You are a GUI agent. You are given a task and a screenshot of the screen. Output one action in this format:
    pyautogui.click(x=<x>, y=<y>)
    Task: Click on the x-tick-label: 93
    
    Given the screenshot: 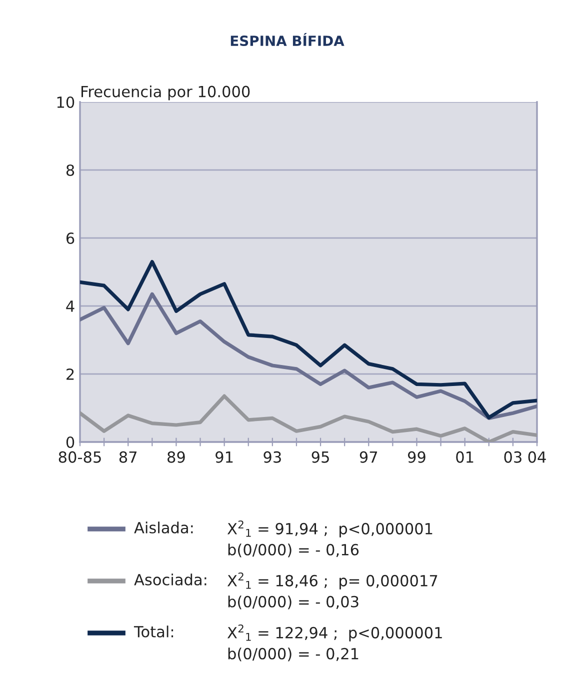 What is the action you would take?
    pyautogui.click(x=272, y=457)
    